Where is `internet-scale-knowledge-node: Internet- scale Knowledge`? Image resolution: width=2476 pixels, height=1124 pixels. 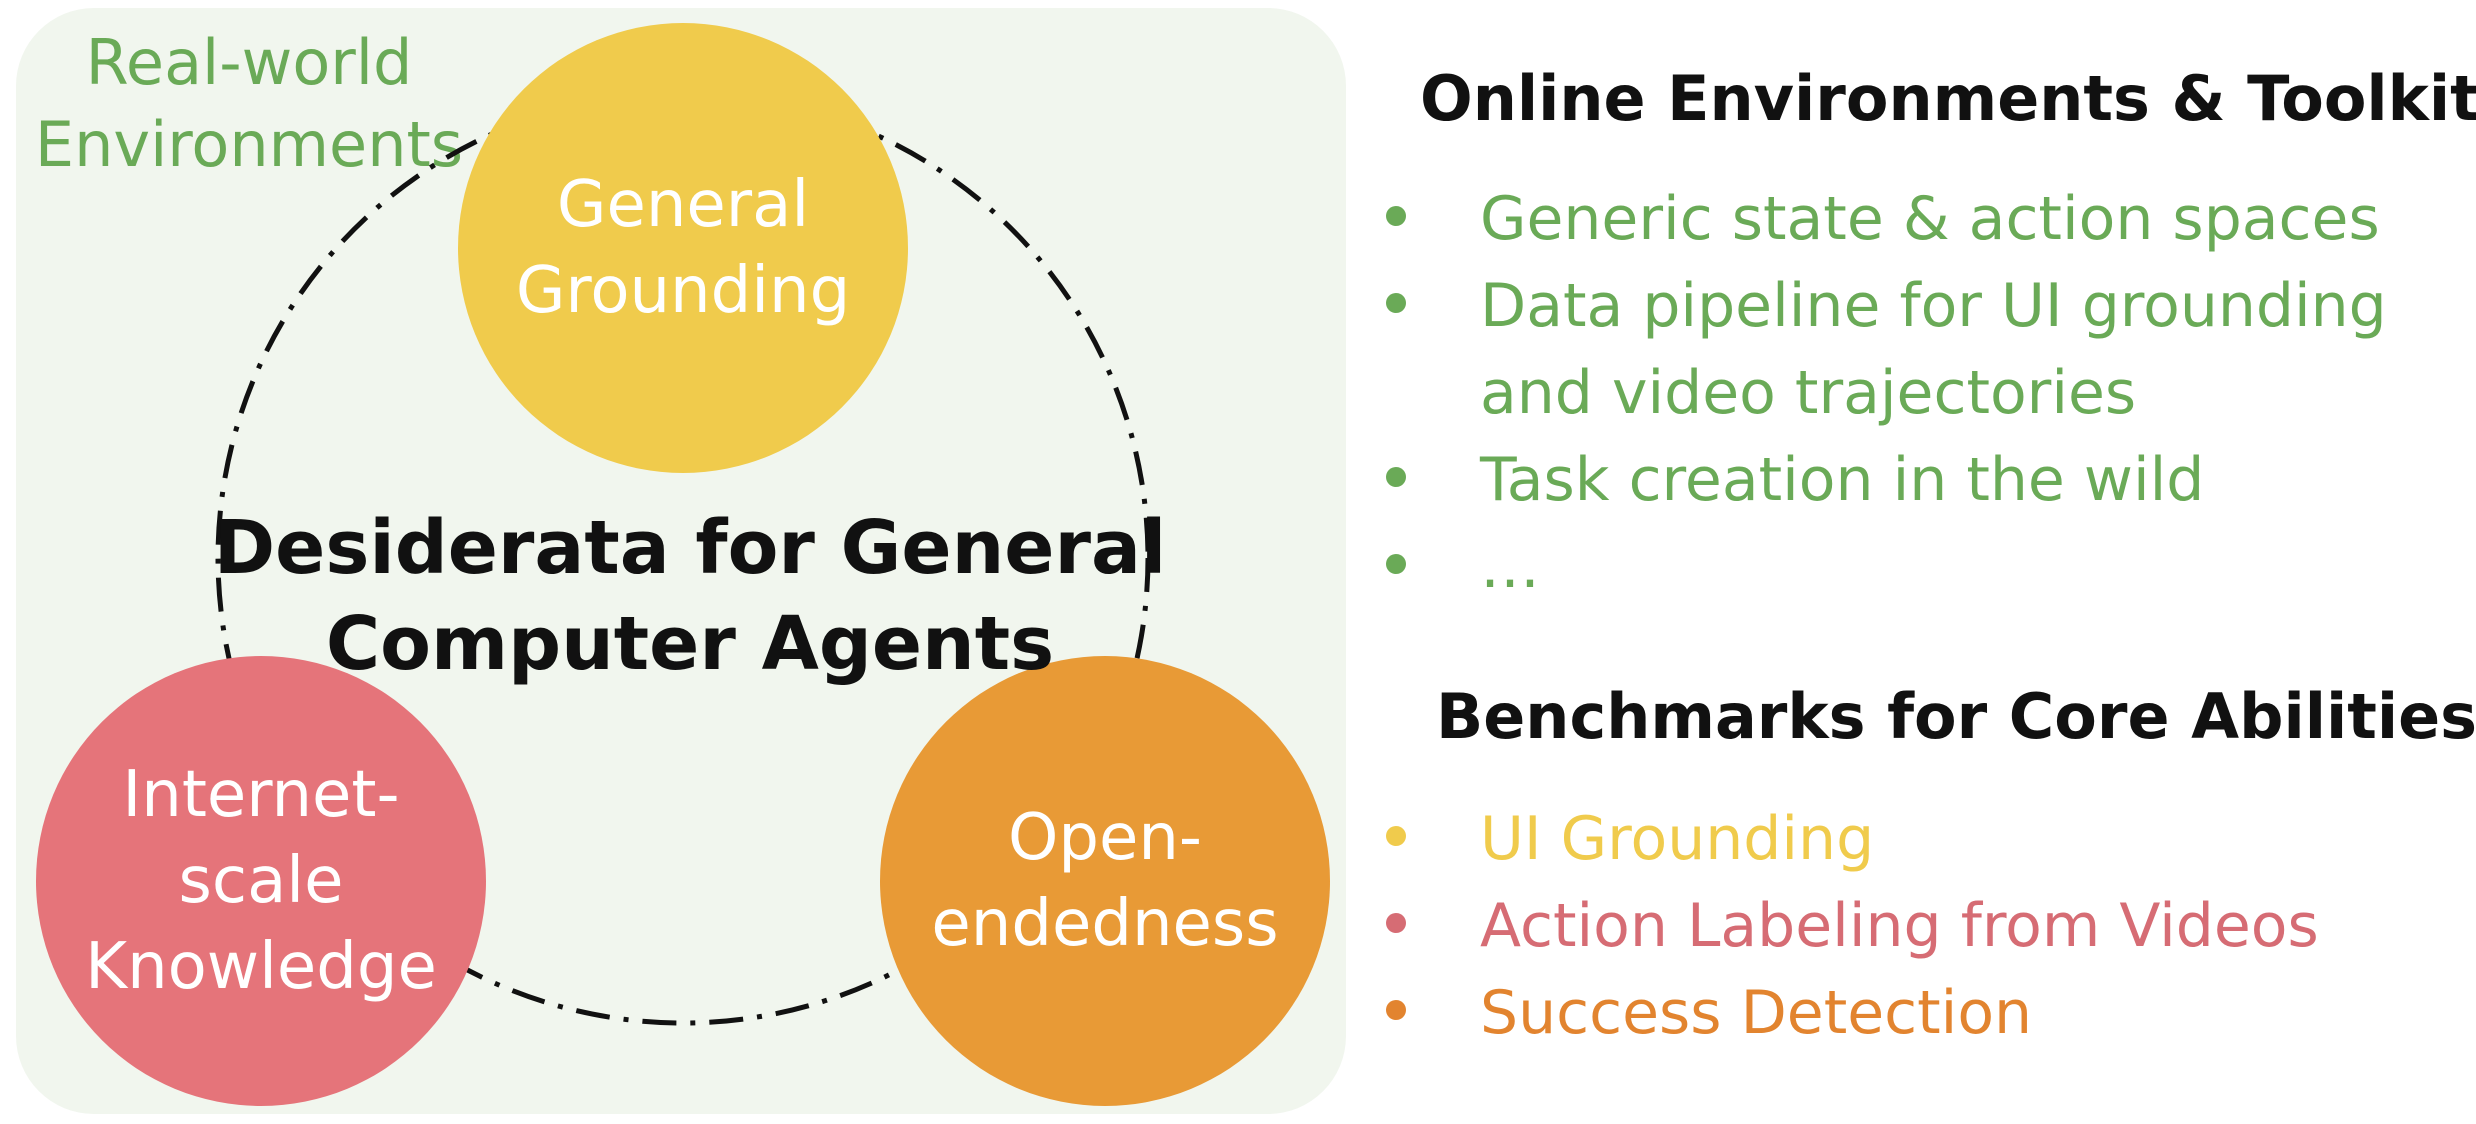
internet-scale-knowledge-node: Internet- scale Knowledge is located at coordinates (261, 881).